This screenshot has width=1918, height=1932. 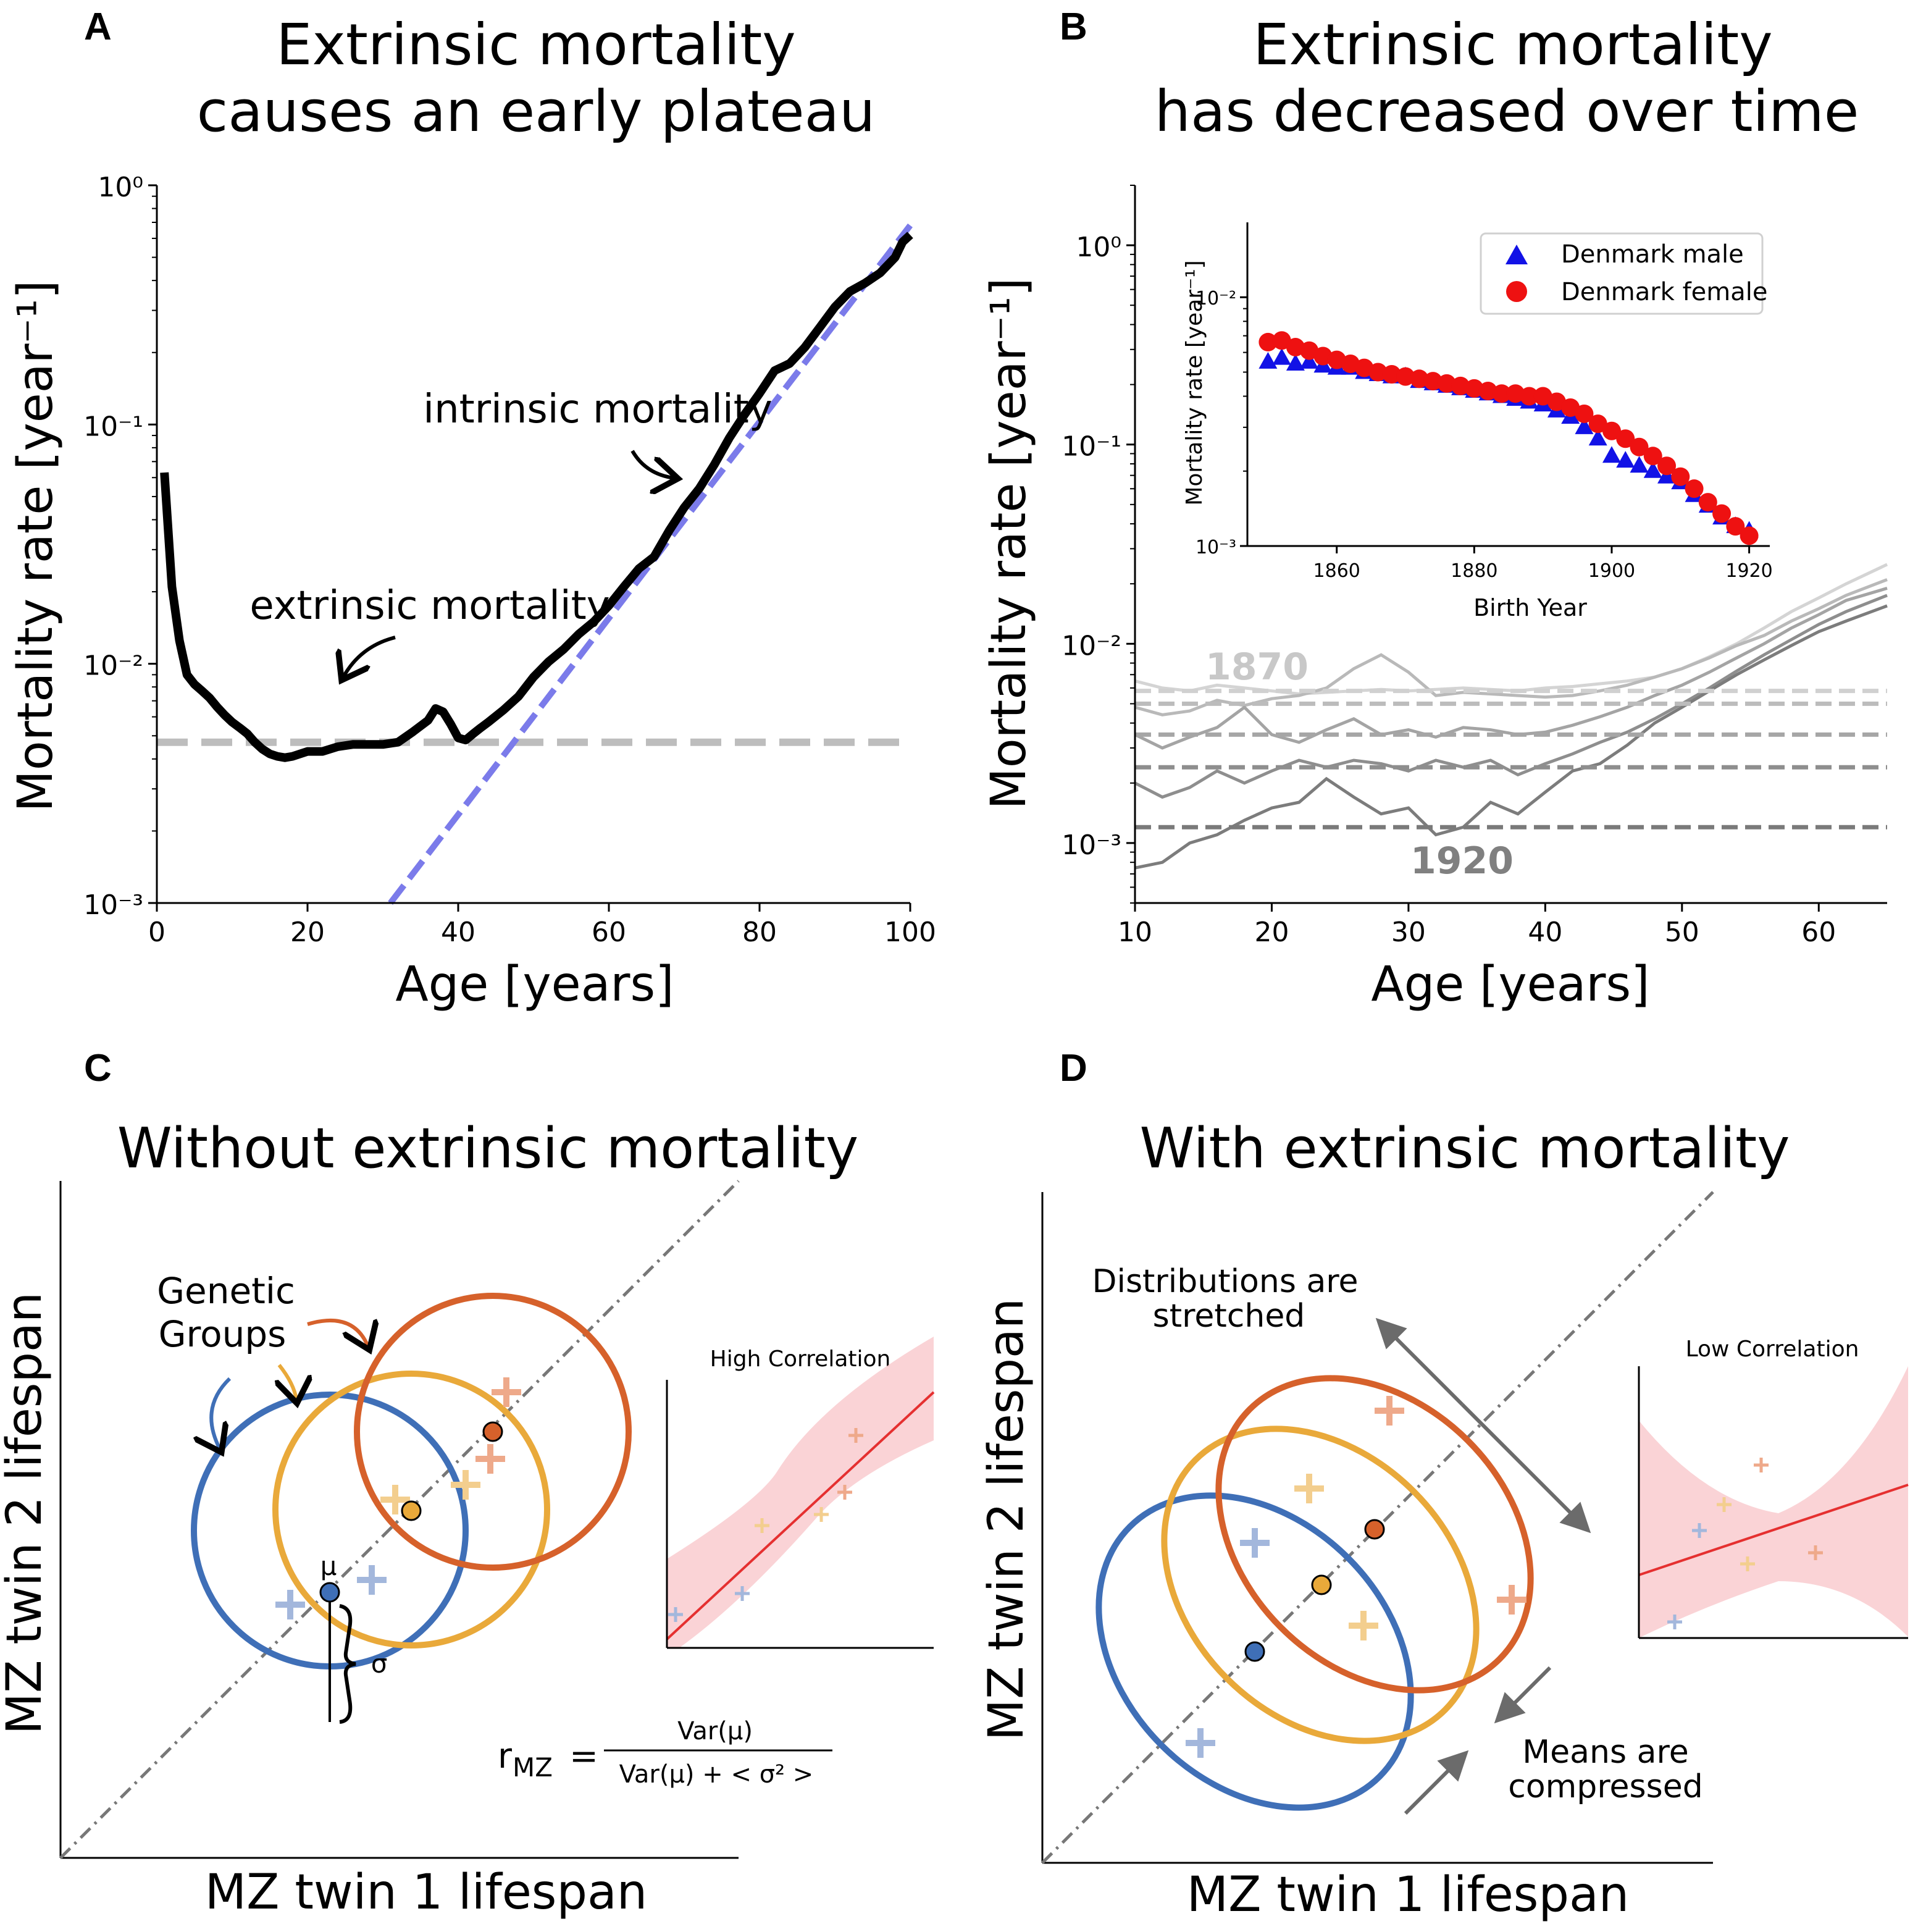 I want to click on inset-x-tick-label: 1880, so click(x=1474, y=571).